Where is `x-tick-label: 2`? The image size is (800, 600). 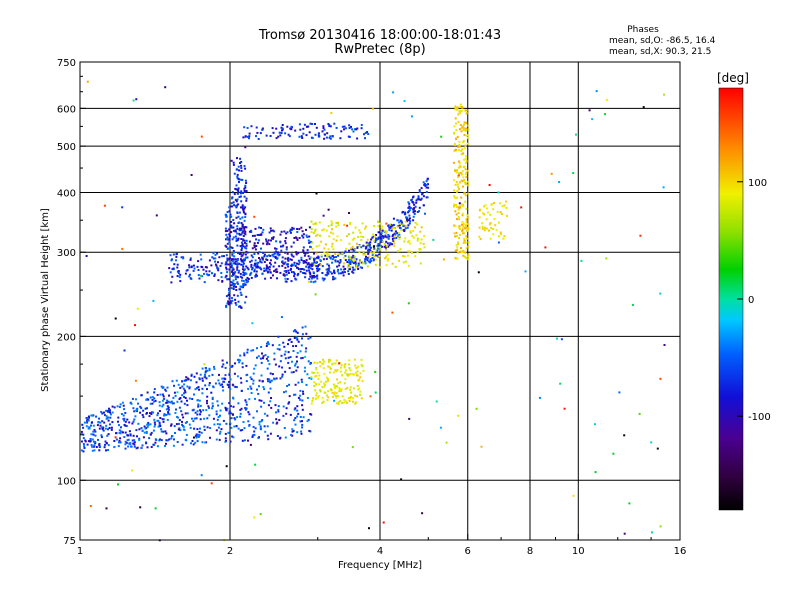 x-tick-label: 2 is located at coordinates (230, 551).